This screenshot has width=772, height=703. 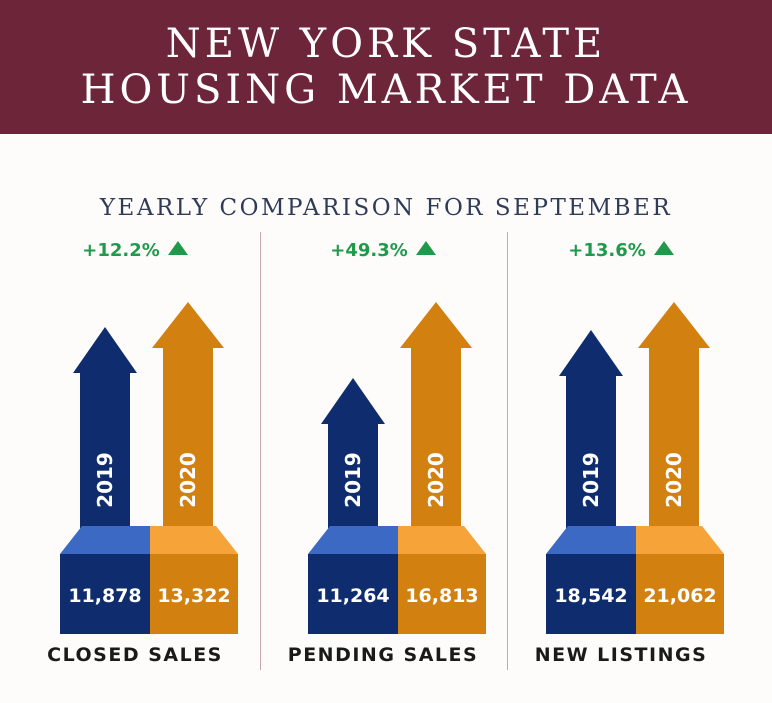 I want to click on value-label-2019: 11,264, so click(x=352, y=596).